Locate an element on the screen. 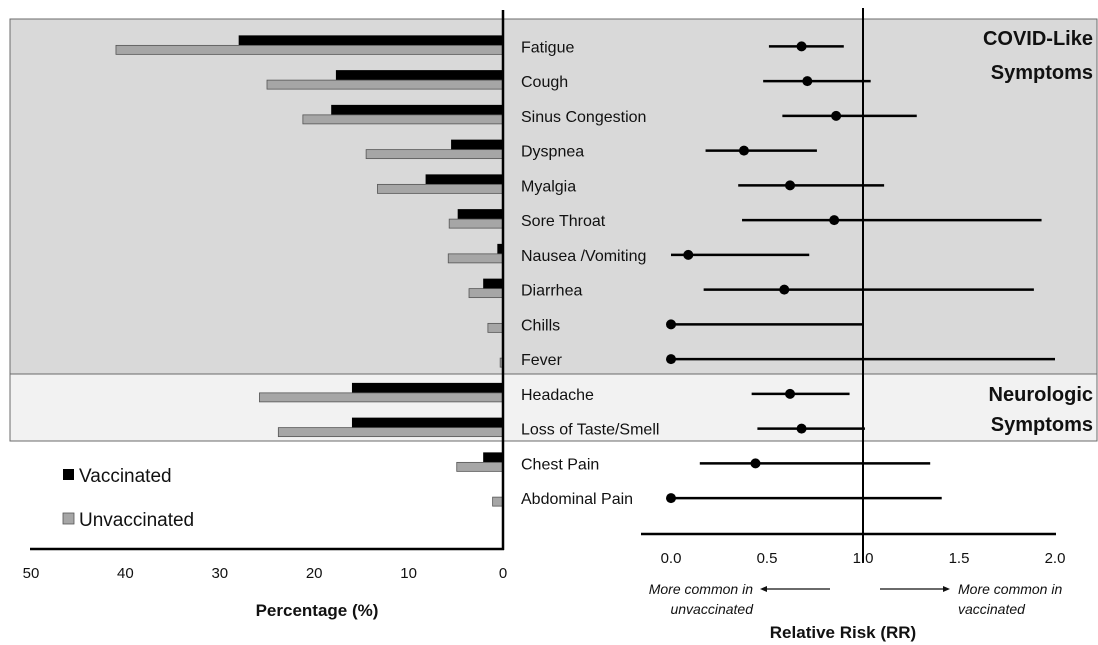  bar-vaccinated-cough is located at coordinates (419, 75).